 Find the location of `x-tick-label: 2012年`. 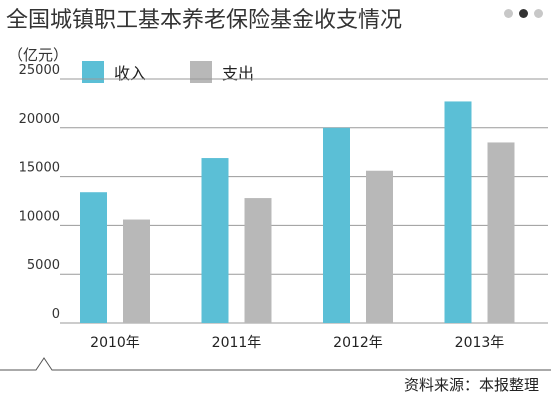

x-tick-label: 2012年 is located at coordinates (358, 343).